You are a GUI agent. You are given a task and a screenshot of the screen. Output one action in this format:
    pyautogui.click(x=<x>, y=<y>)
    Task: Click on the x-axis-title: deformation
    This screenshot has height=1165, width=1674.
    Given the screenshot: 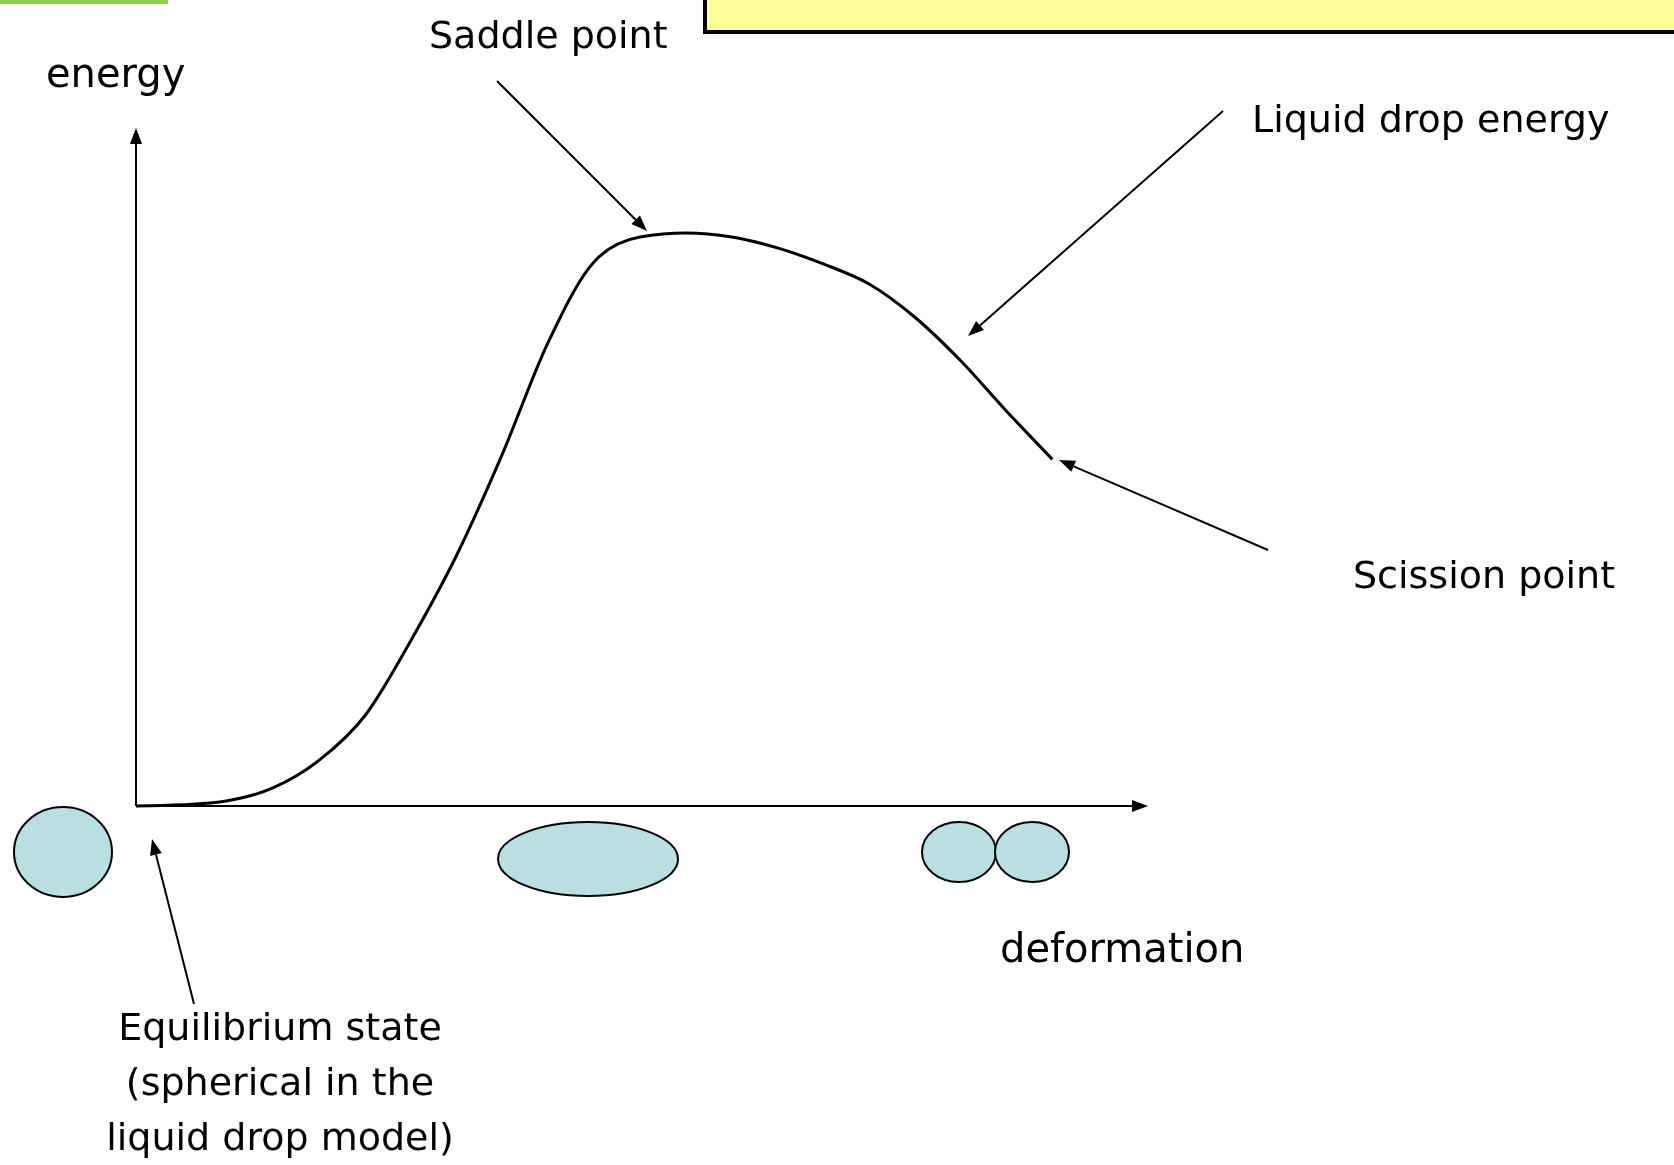 What is the action you would take?
    pyautogui.click(x=1122, y=948)
    